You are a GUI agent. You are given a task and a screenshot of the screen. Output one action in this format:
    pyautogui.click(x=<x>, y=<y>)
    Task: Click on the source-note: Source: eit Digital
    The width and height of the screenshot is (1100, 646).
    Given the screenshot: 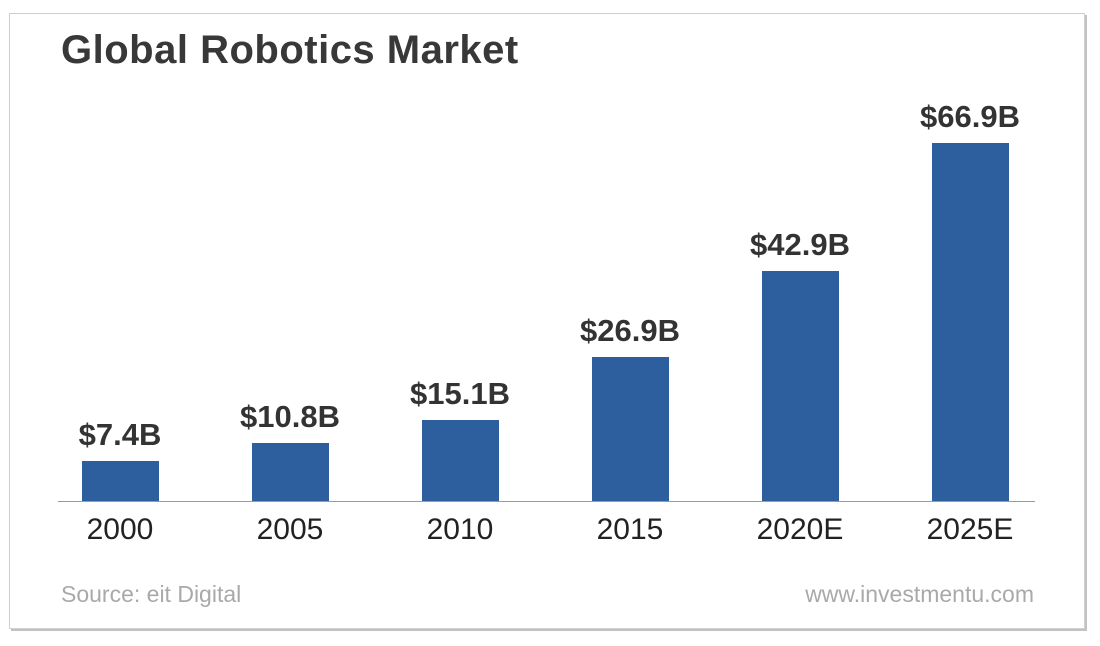 What is the action you would take?
    pyautogui.click(x=151, y=594)
    